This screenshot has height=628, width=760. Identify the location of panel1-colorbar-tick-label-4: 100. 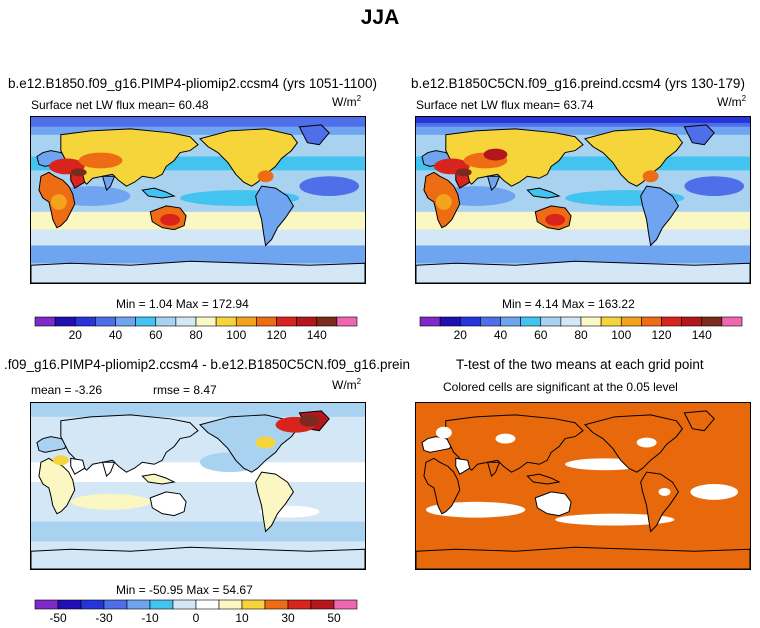
(236, 335).